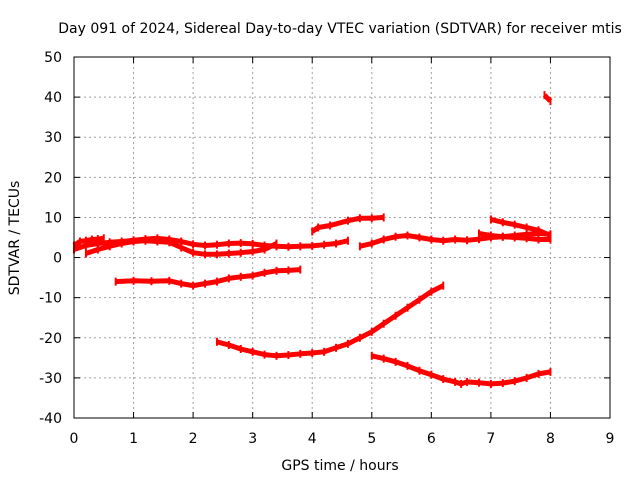 Image resolution: width=640 pixels, height=480 pixels. I want to click on x-tick-label: 9, so click(610, 439).